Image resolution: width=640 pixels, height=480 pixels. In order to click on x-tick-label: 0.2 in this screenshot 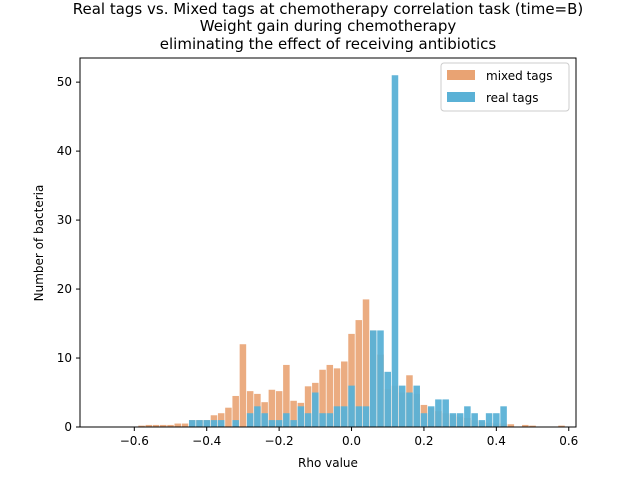, I will do `click(423, 441)`.